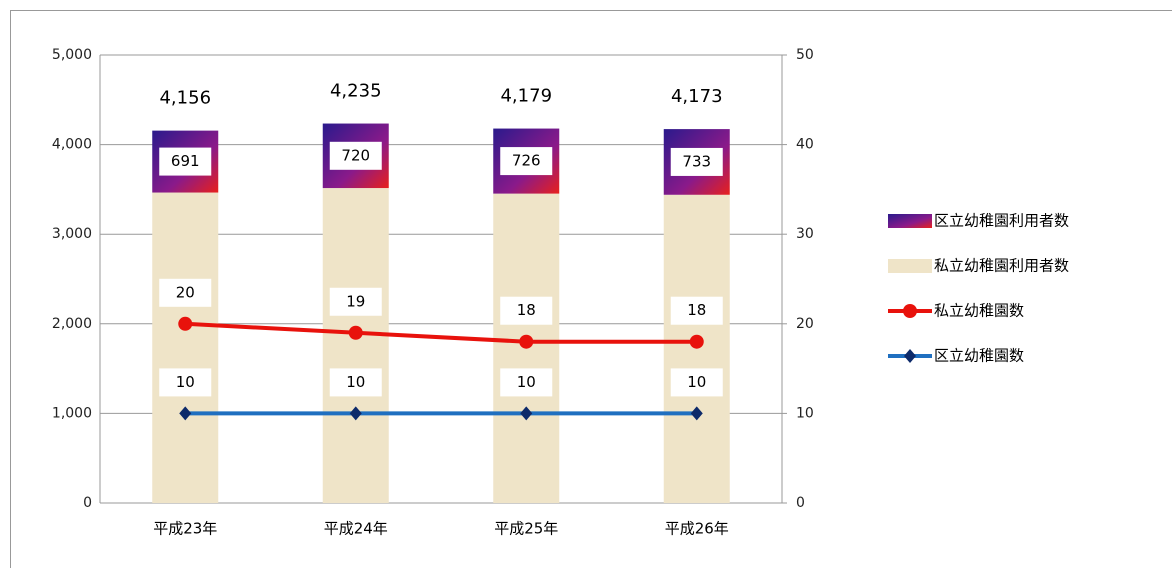  What do you see at coordinates (1001, 266) in the screenshot?
I see `legend-label: 私立幼稚園利用者数` at bounding box center [1001, 266].